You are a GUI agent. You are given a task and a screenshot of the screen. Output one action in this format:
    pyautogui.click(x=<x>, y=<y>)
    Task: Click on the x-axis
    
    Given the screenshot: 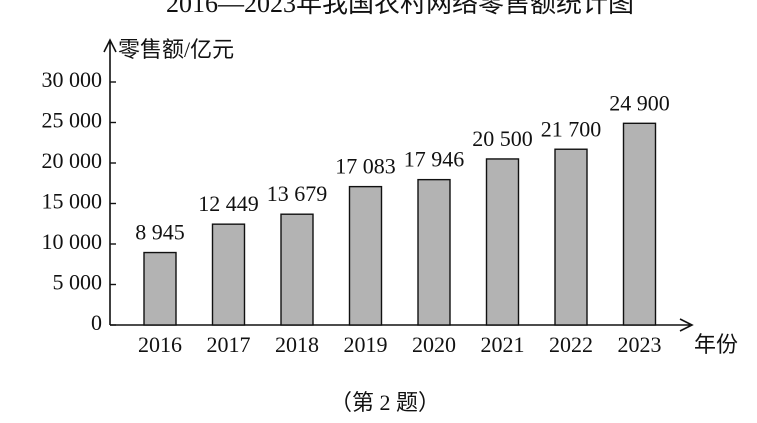 What is the action you would take?
    pyautogui.click(x=402, y=325)
    